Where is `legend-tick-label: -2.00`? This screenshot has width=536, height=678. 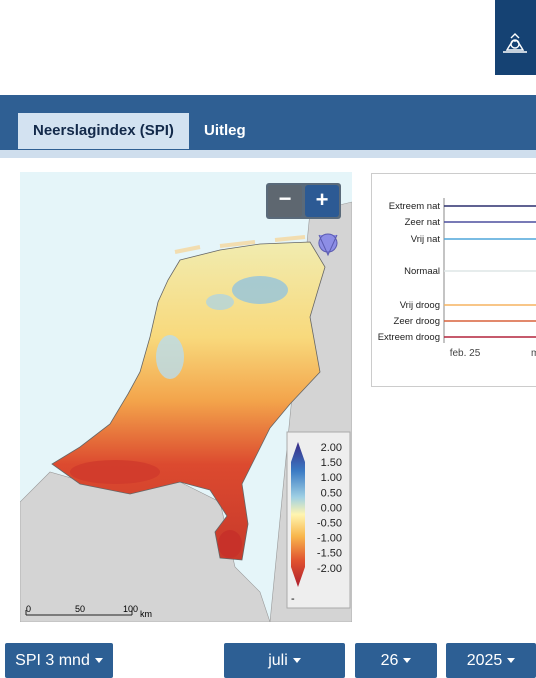 legend-tick-label: -2.00 is located at coordinates (329, 569).